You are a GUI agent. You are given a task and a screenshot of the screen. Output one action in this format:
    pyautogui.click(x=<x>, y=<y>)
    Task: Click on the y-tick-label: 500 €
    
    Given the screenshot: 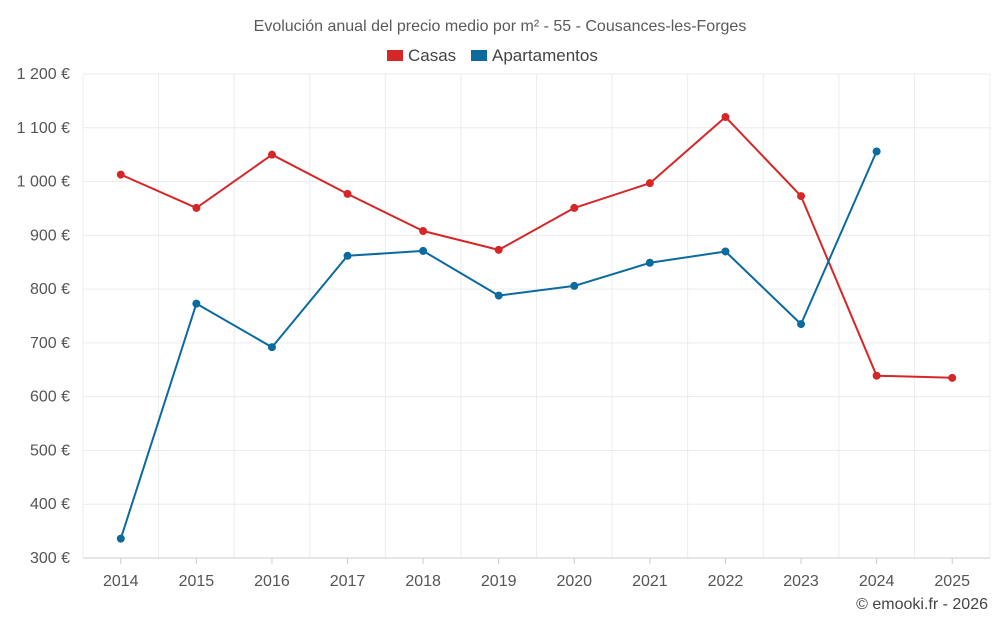 What is the action you would take?
    pyautogui.click(x=50, y=450)
    